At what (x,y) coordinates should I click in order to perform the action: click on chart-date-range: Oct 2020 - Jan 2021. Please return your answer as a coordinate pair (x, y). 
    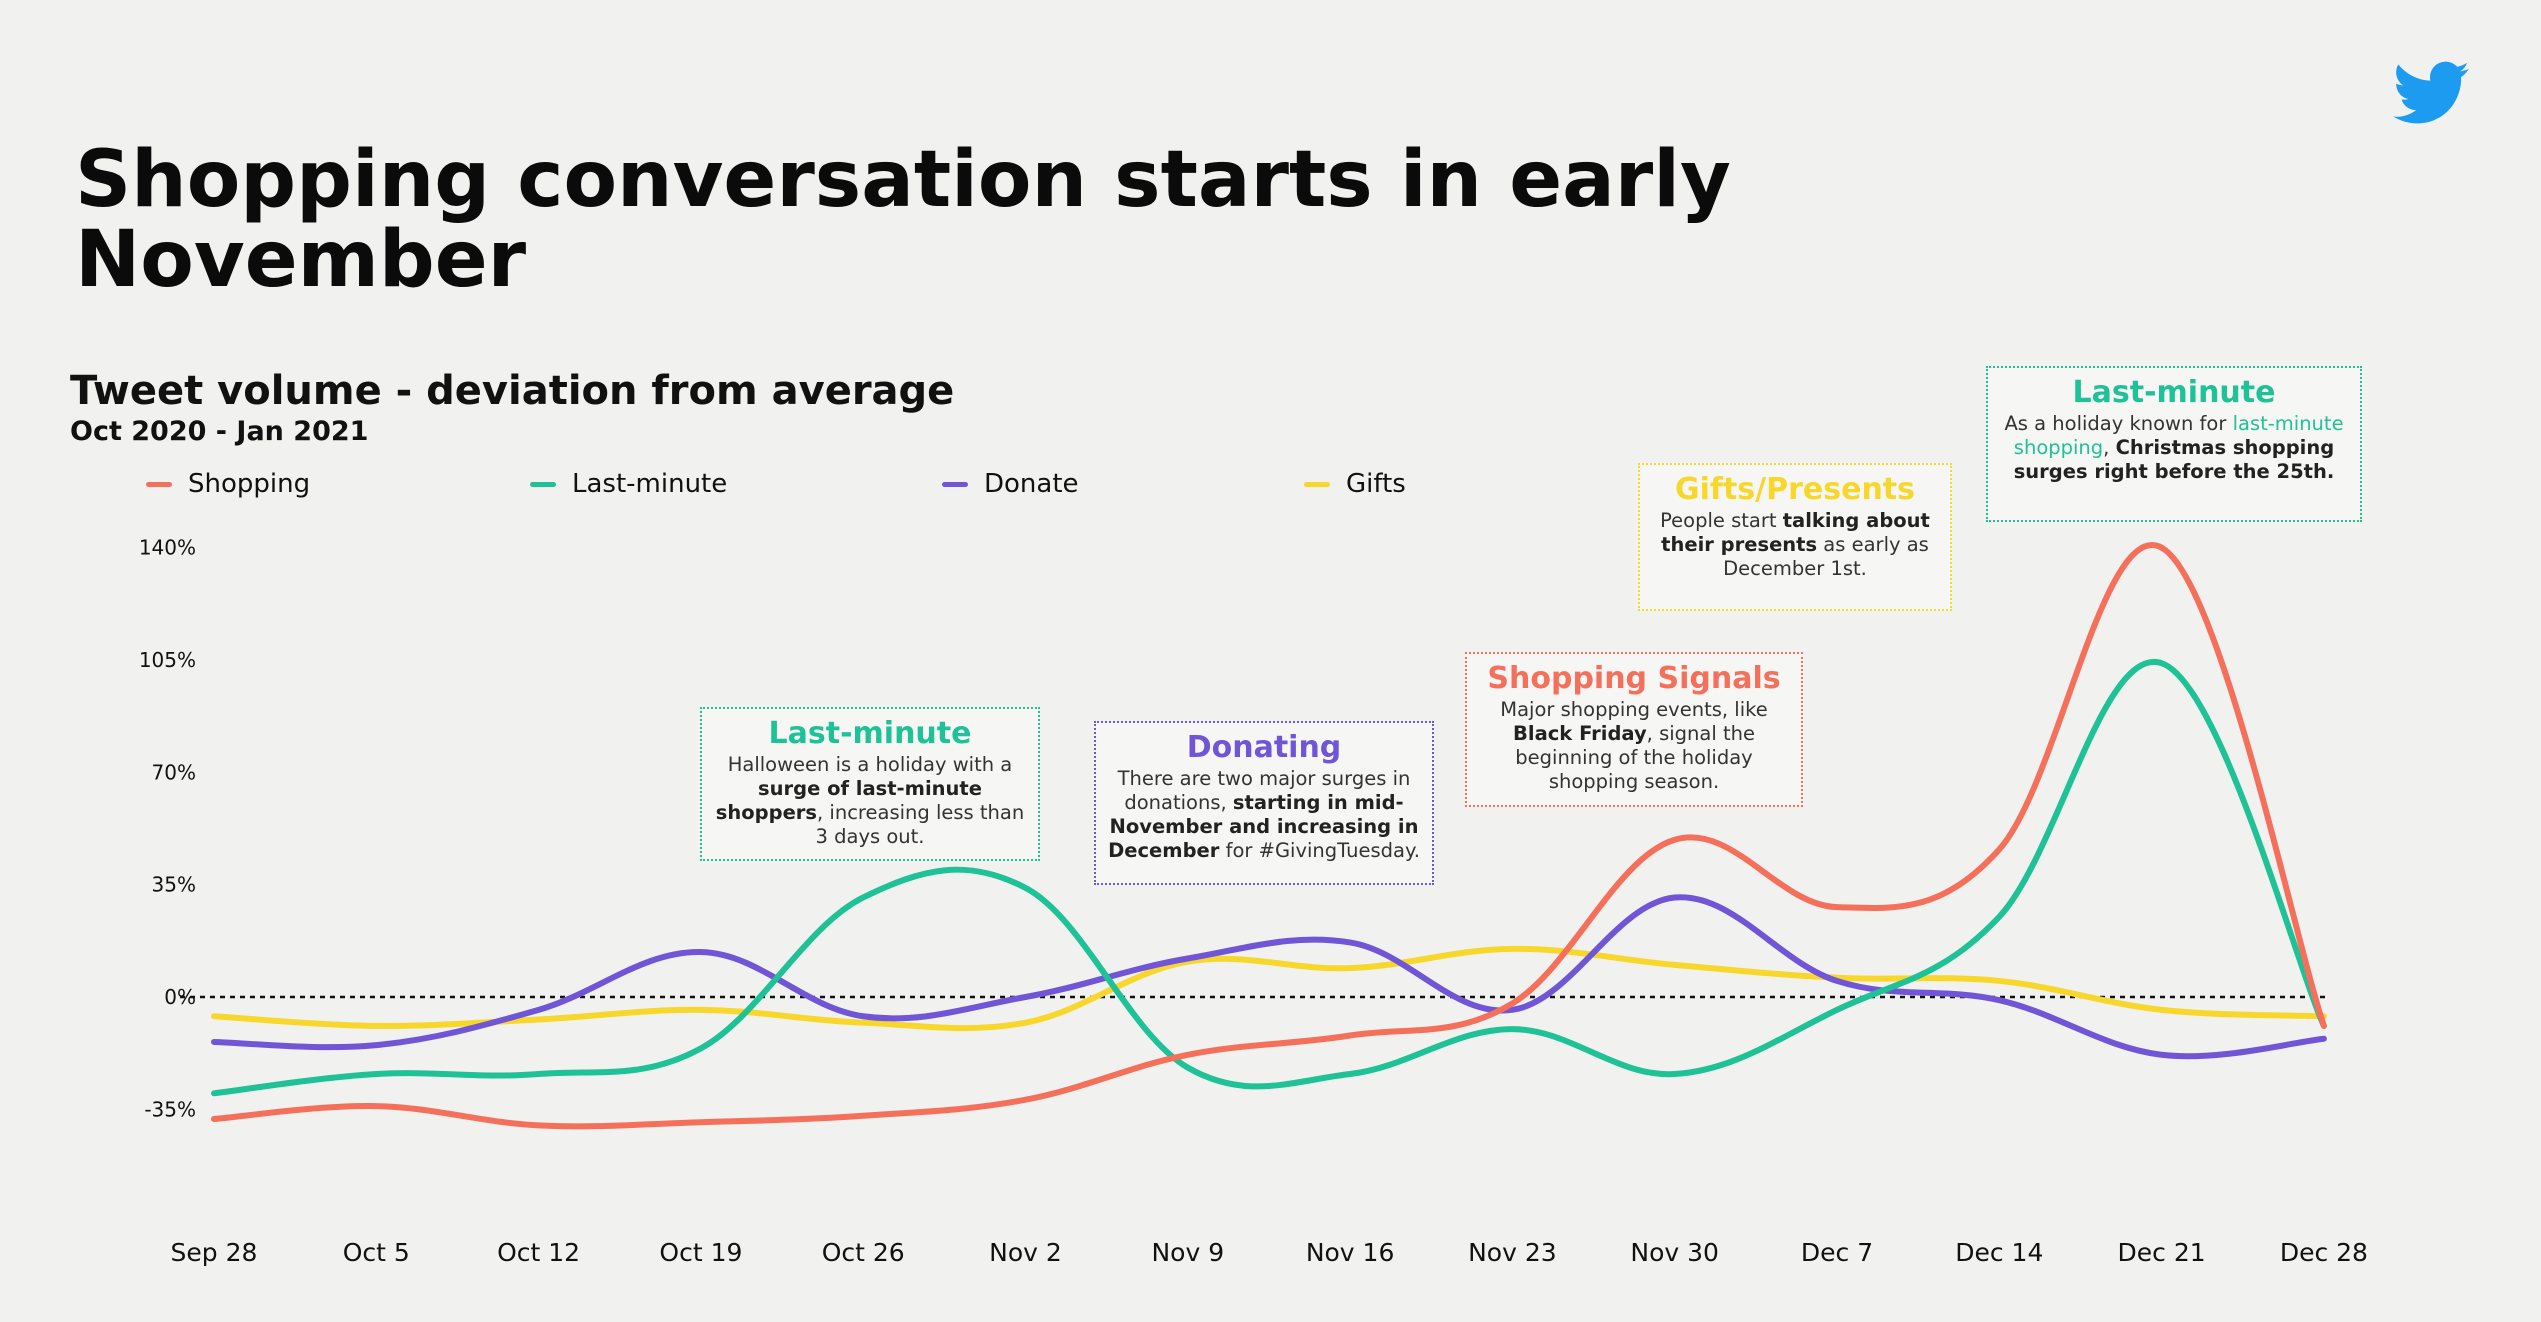
    Looking at the image, I should click on (219, 431).